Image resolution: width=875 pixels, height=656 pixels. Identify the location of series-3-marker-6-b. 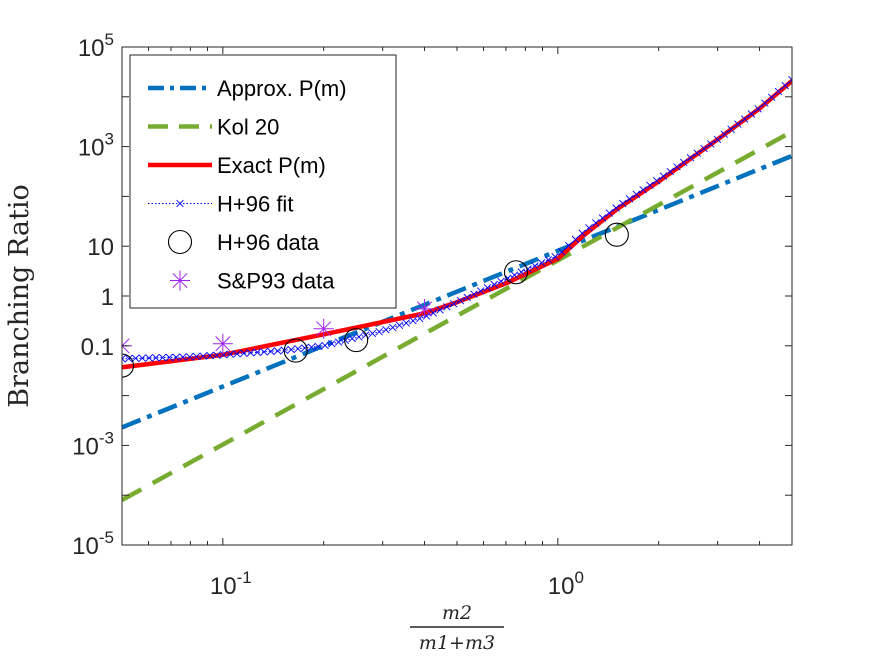
(162, 357).